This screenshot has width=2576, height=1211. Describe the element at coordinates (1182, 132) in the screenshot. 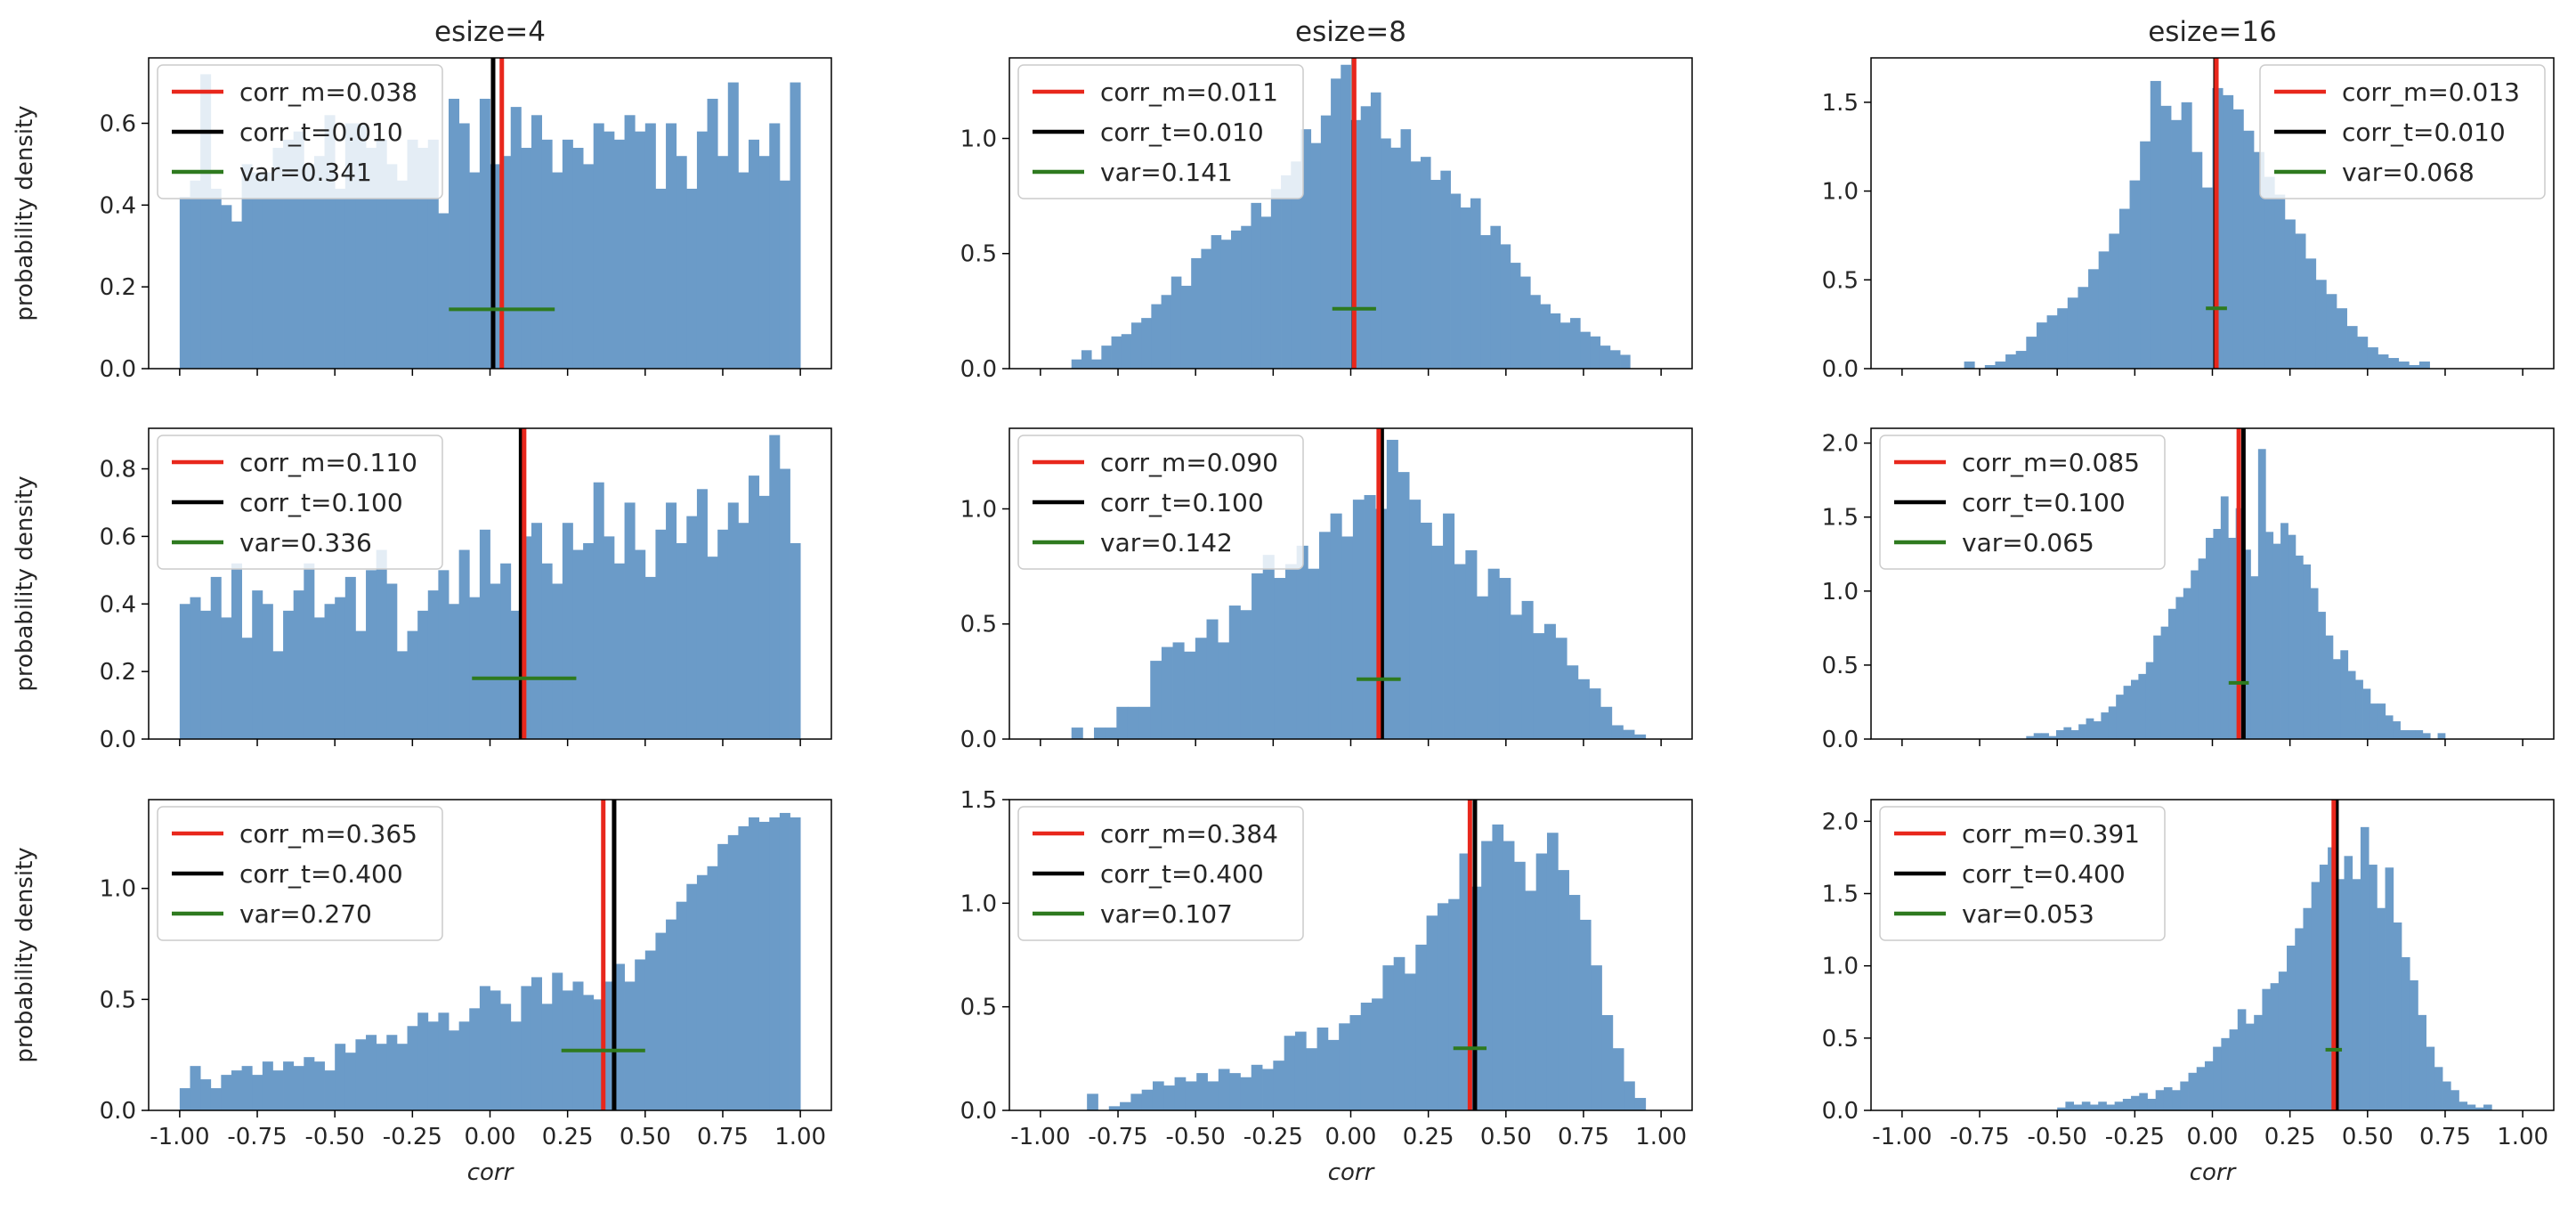

I see `legend-entry: corr_t=0.010` at that location.